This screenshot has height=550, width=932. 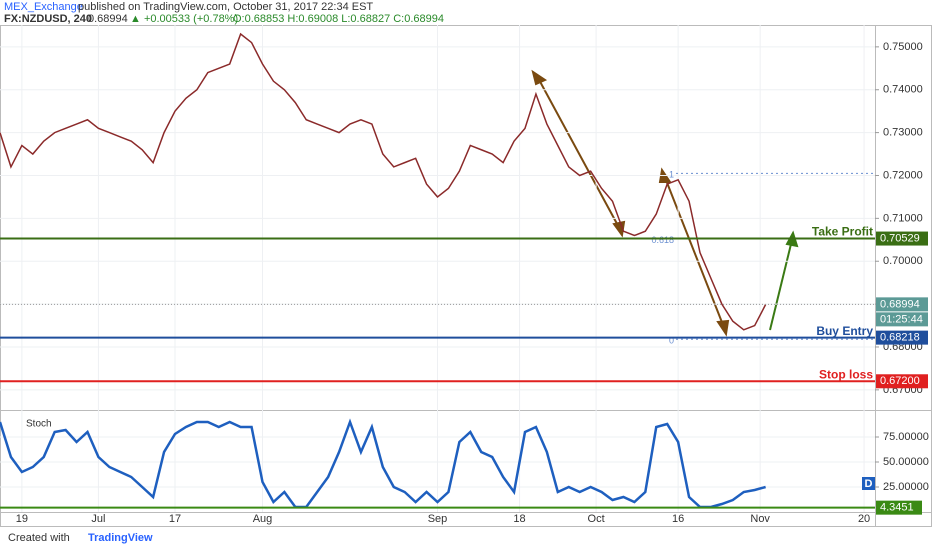 What do you see at coordinates (108, 19) in the screenshot?
I see `last: 0.68994` at bounding box center [108, 19].